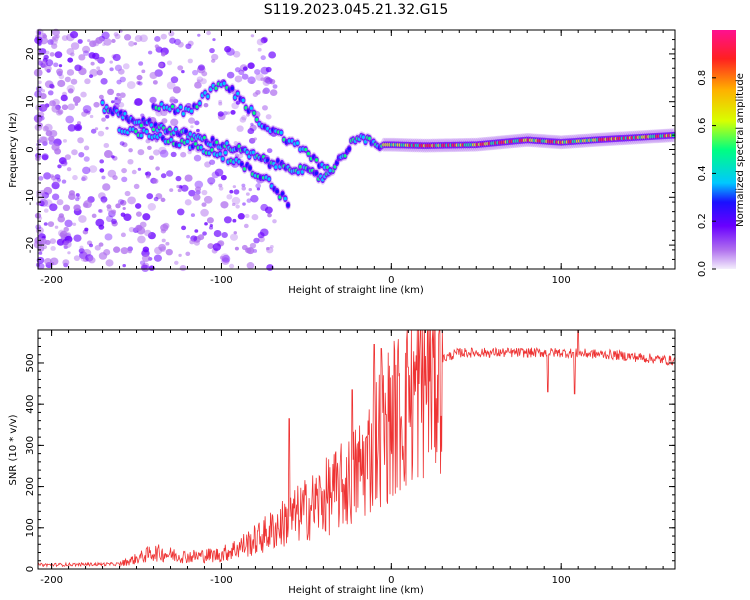 The width and height of the screenshot is (750, 600). Describe the element at coordinates (561, 580) in the screenshot. I see `x-tick-label: 100` at that location.